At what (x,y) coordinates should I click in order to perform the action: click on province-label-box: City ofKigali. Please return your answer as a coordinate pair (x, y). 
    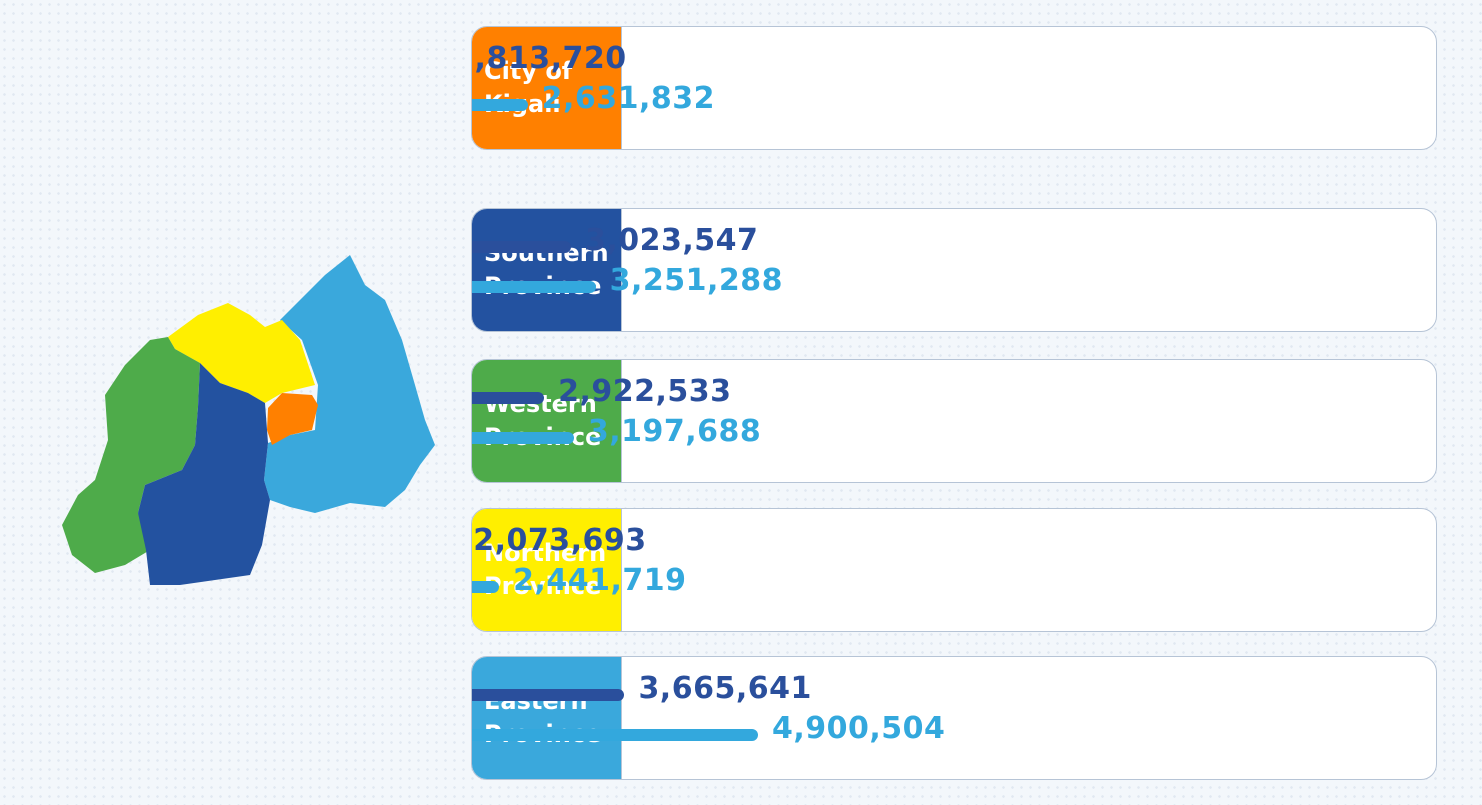
    Looking at the image, I should click on (547, 88).